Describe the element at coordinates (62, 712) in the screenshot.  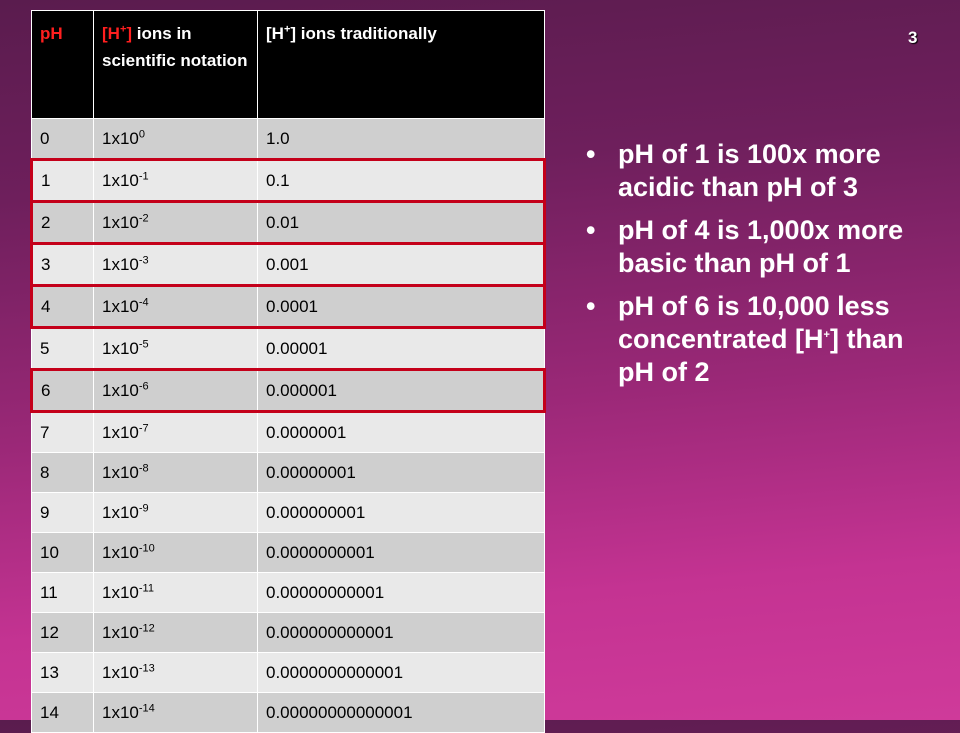
I see `cell-ph: 14` at that location.